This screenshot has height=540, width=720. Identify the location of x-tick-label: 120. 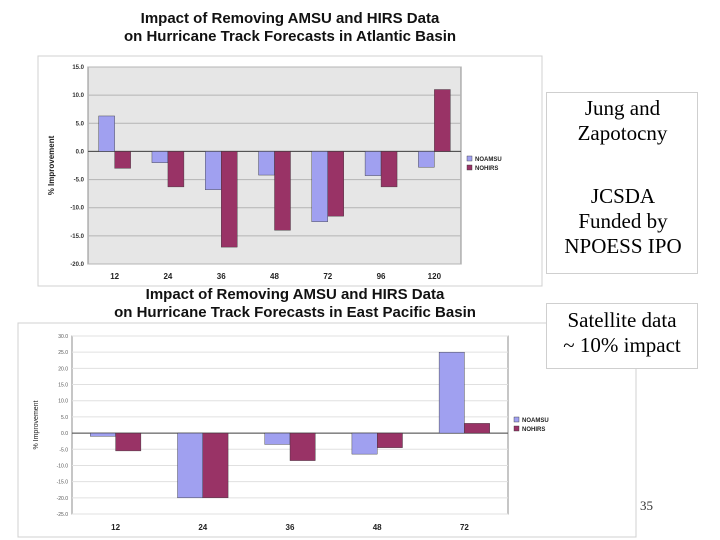
(435, 276).